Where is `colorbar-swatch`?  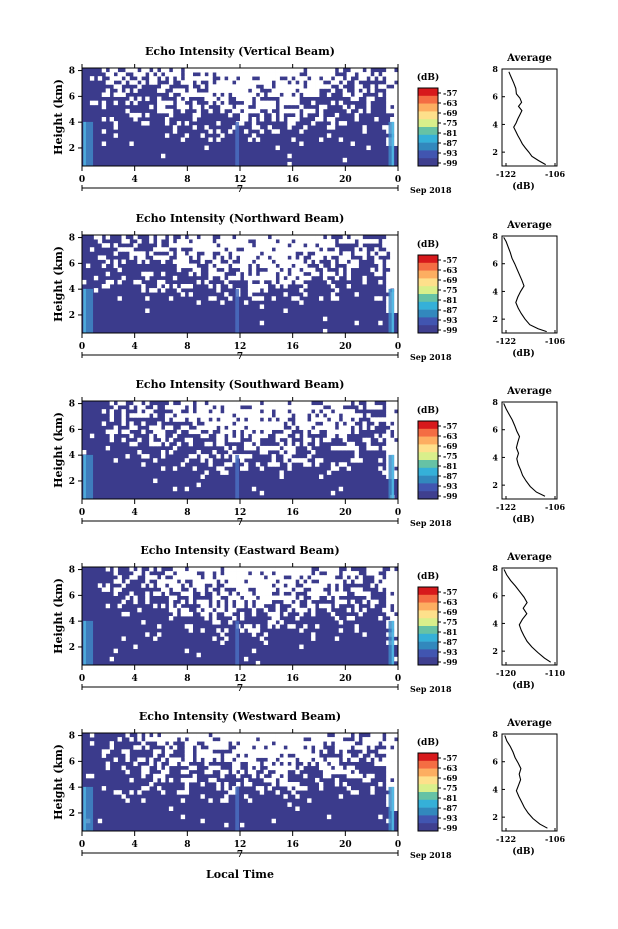
colorbar-swatch is located at coordinates (428, 266).